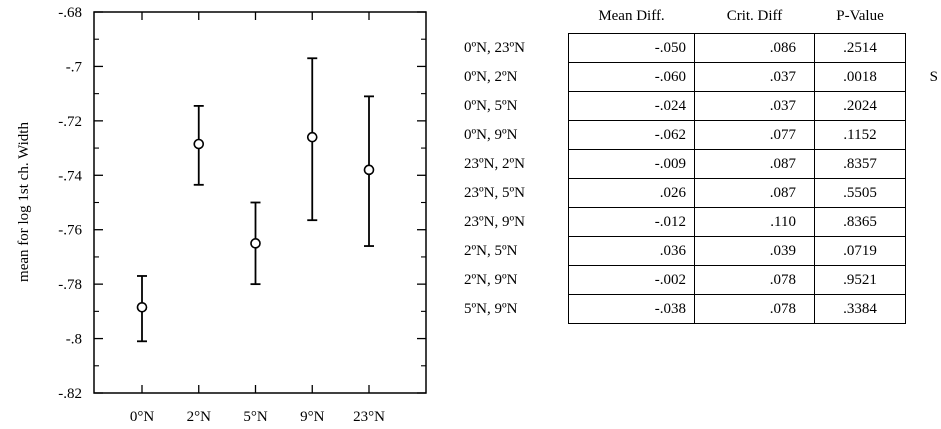 This screenshot has height=429, width=941. Describe the element at coordinates (860, 309) in the screenshot. I see `cell-p-value: .3384` at that location.